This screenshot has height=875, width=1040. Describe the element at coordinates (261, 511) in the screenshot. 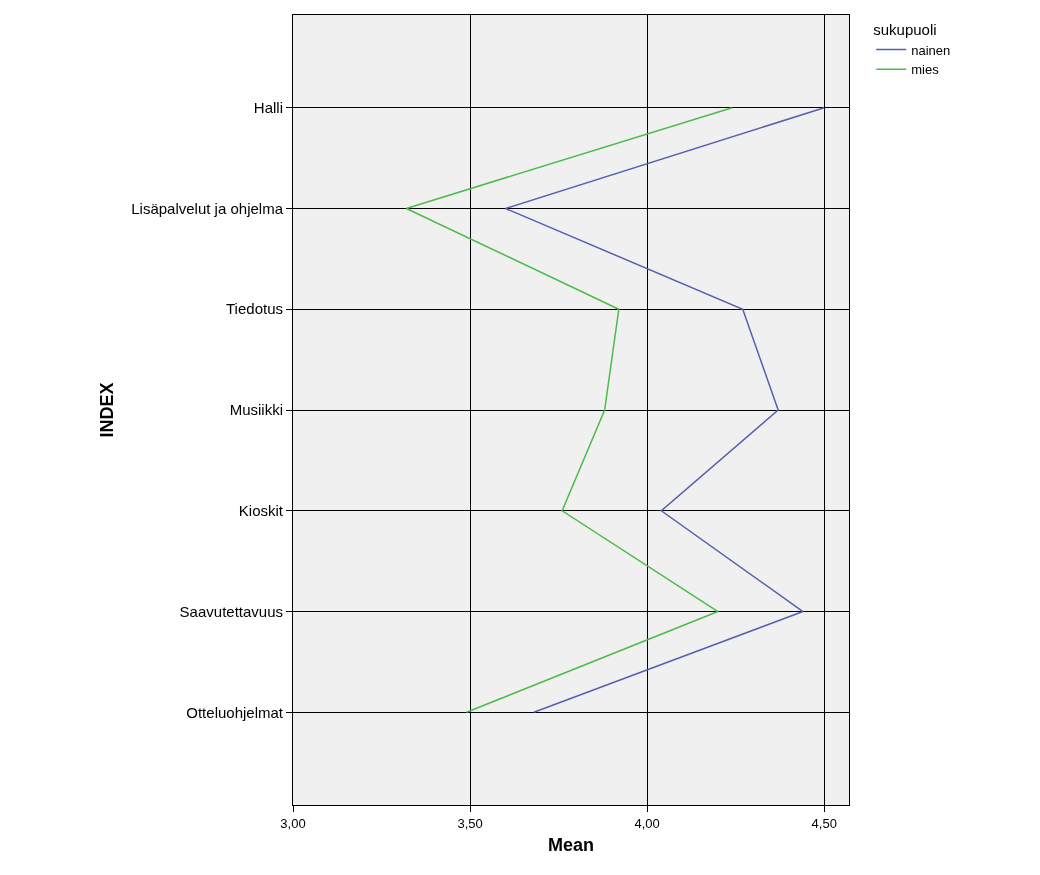

I see `y-tick-label: Kioskit` at that location.